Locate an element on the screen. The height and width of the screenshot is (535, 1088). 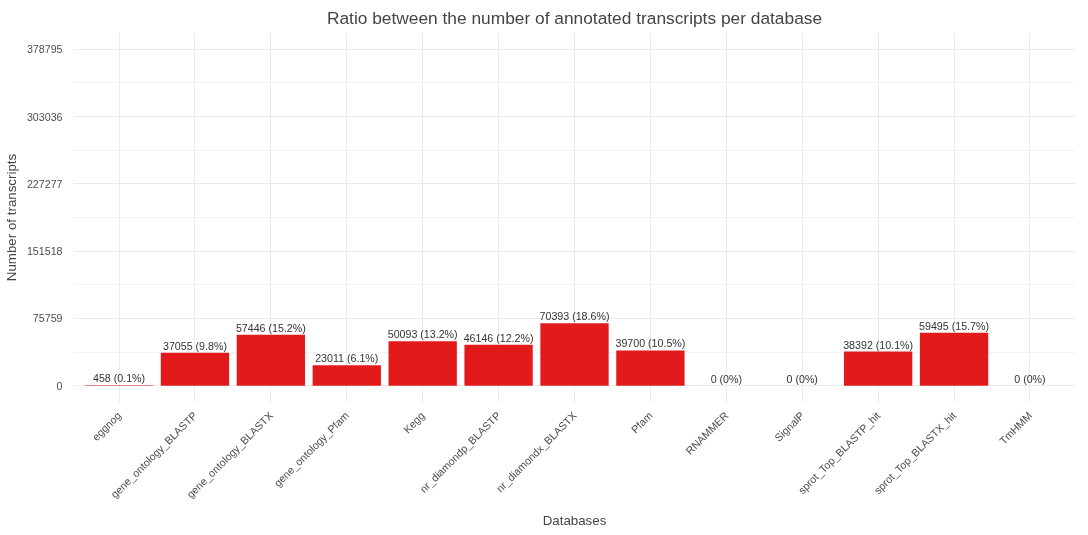
y-tick-label: 303036 is located at coordinates (44, 116).